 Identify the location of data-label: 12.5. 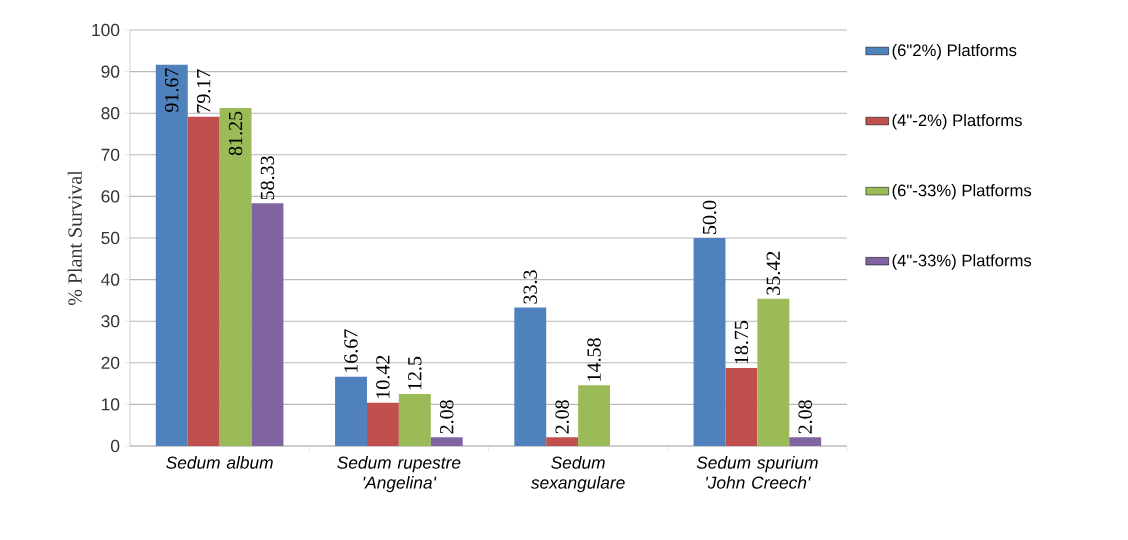
(415, 373).